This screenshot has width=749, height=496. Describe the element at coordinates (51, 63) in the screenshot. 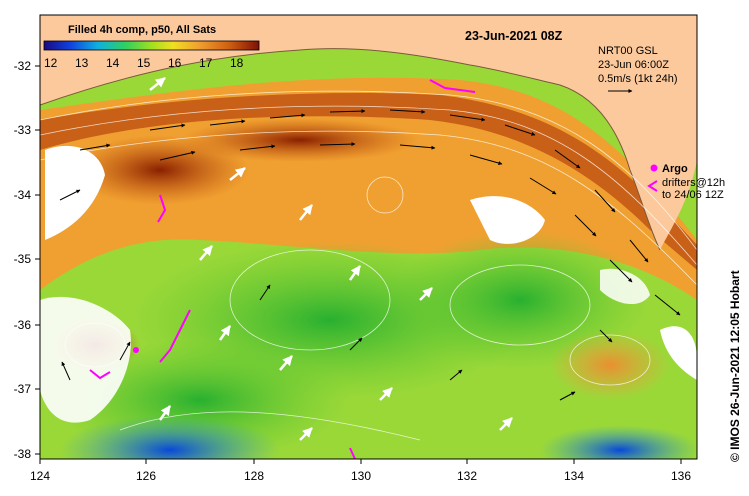

I see `colorbar-tick-label: 12` at that location.